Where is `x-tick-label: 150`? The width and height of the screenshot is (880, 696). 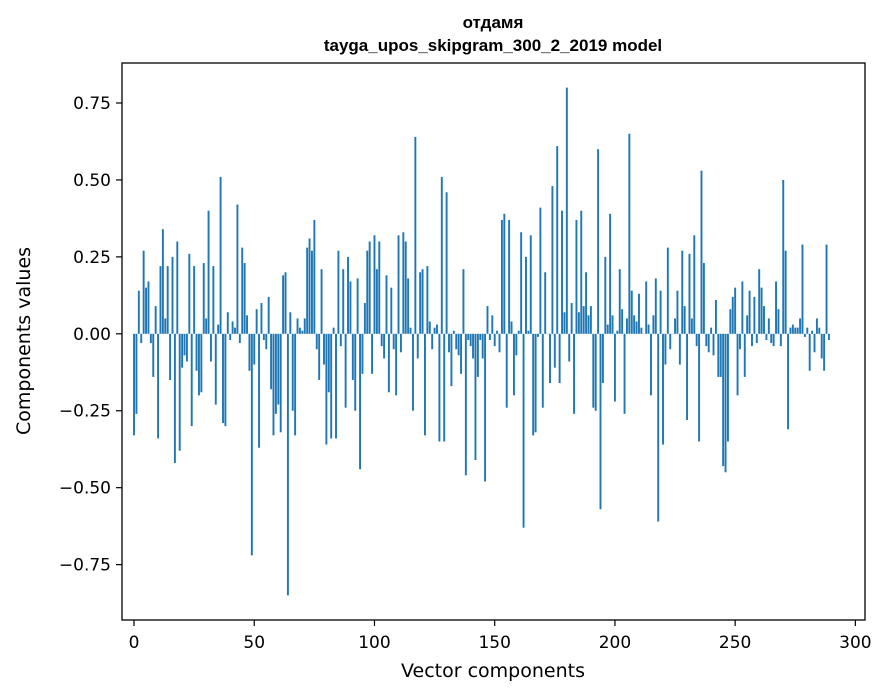 x-tick-label: 150 is located at coordinates (494, 643).